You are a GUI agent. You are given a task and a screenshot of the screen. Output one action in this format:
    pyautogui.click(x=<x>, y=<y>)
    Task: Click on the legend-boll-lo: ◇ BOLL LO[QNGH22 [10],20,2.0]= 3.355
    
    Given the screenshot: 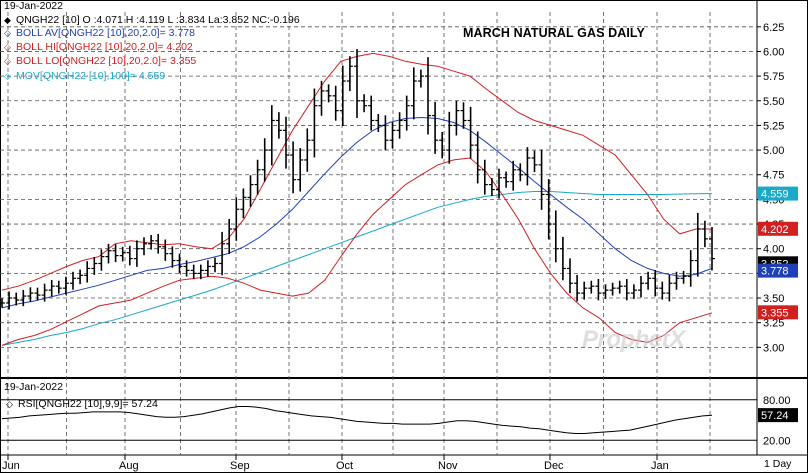 What is the action you would take?
    pyautogui.click(x=100, y=61)
    